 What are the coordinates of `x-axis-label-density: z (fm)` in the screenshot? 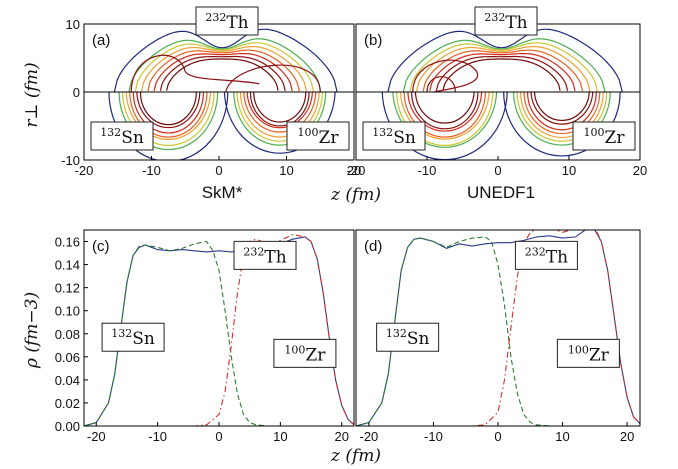 It's located at (355, 456).